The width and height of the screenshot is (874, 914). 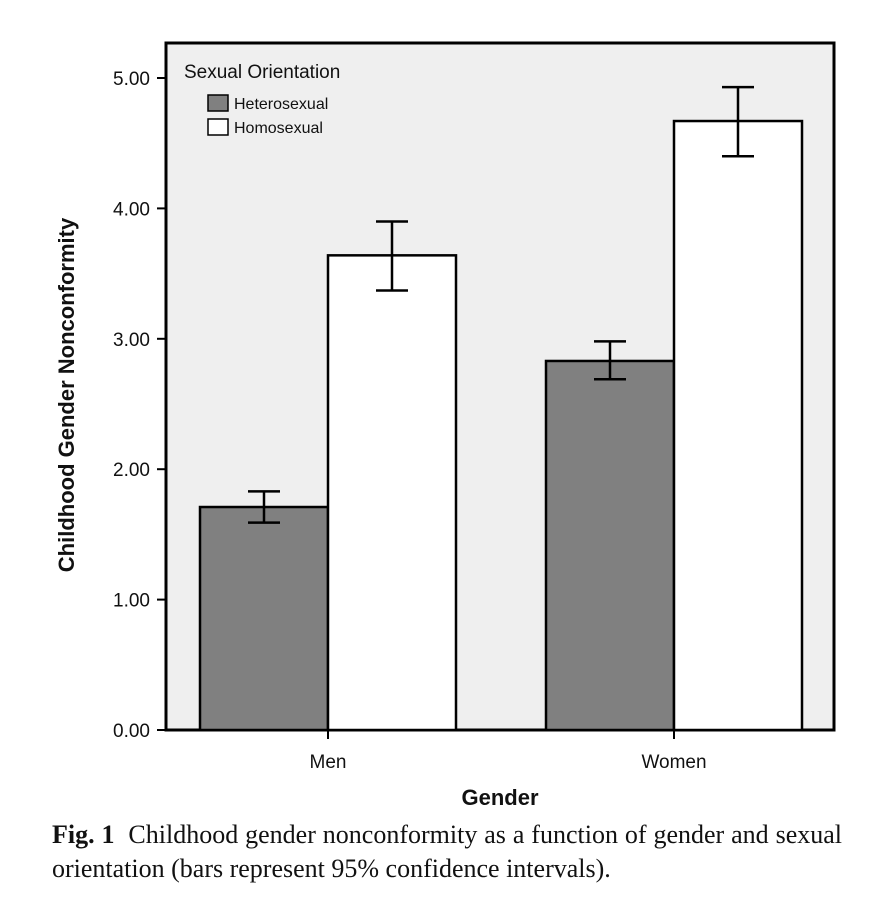 What do you see at coordinates (264, 618) in the screenshot?
I see `bar-heterosexual-men` at bounding box center [264, 618].